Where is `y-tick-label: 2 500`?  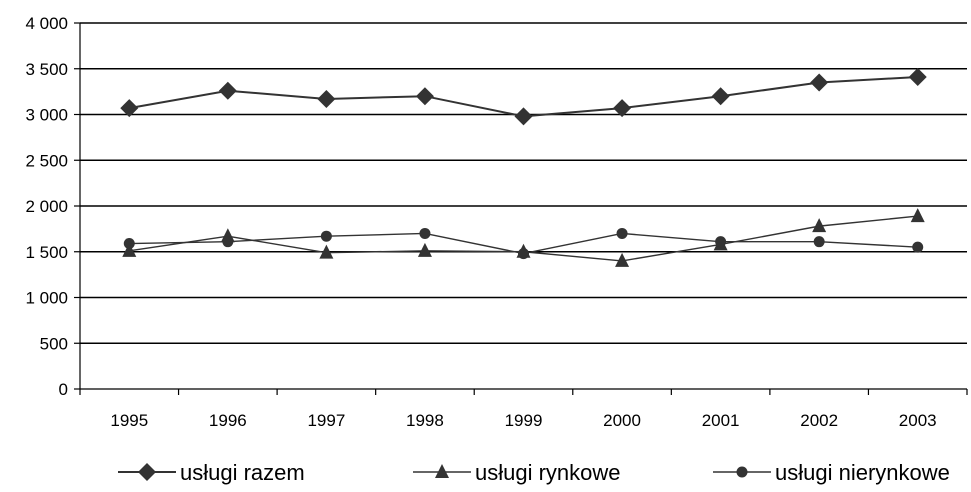 y-tick-label: 2 500 is located at coordinates (46, 160).